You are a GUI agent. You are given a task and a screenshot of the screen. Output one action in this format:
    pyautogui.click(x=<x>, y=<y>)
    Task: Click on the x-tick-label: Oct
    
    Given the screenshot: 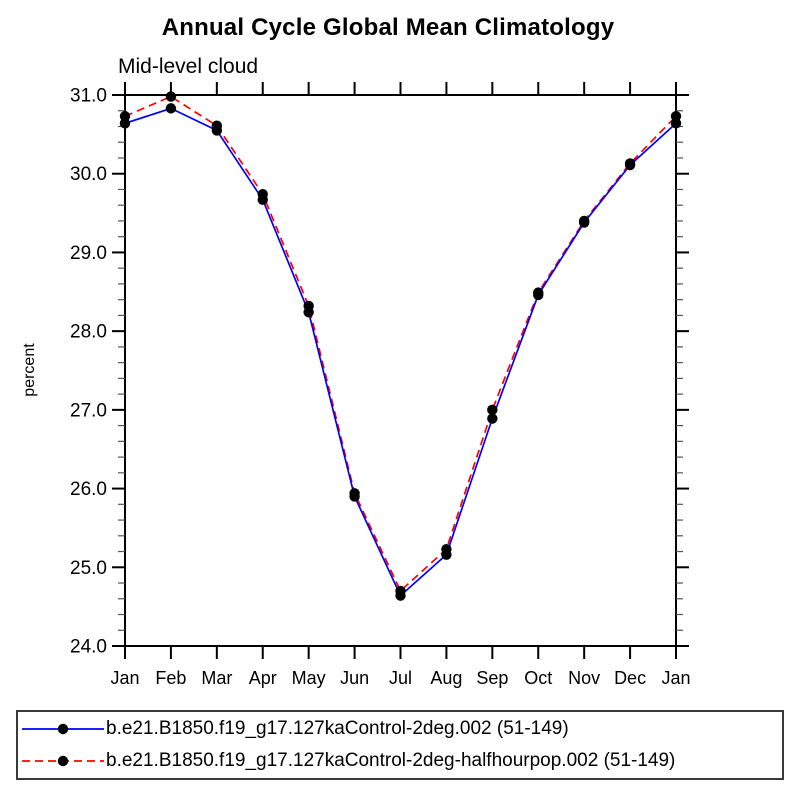 What is the action you would take?
    pyautogui.click(x=538, y=678)
    